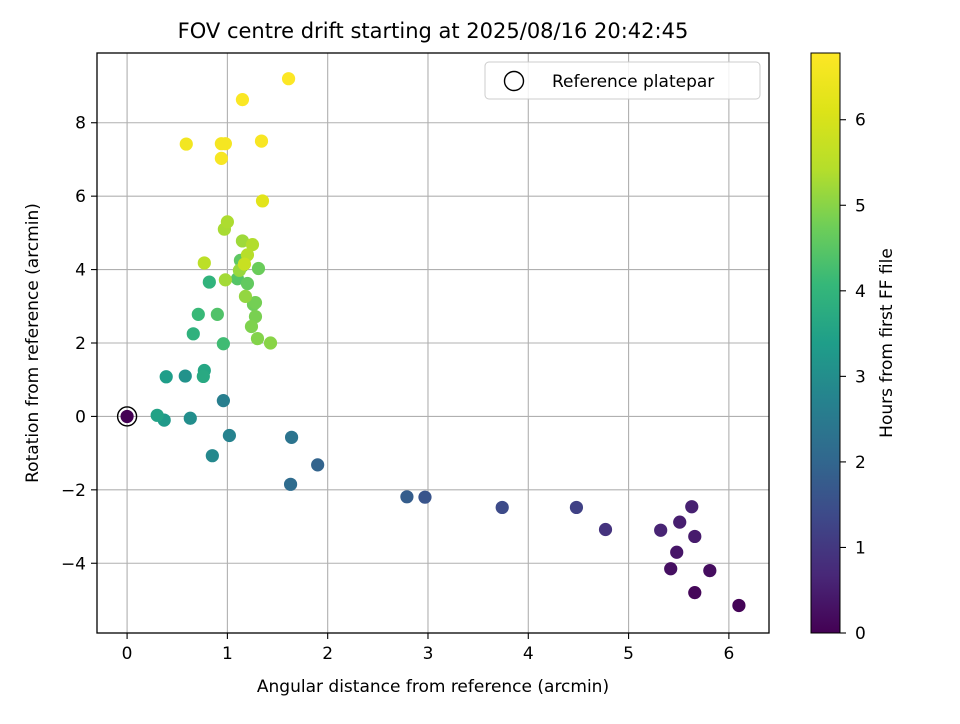  Describe the element at coordinates (860, 206) in the screenshot. I see `colorbar-tick-label: 5` at that location.